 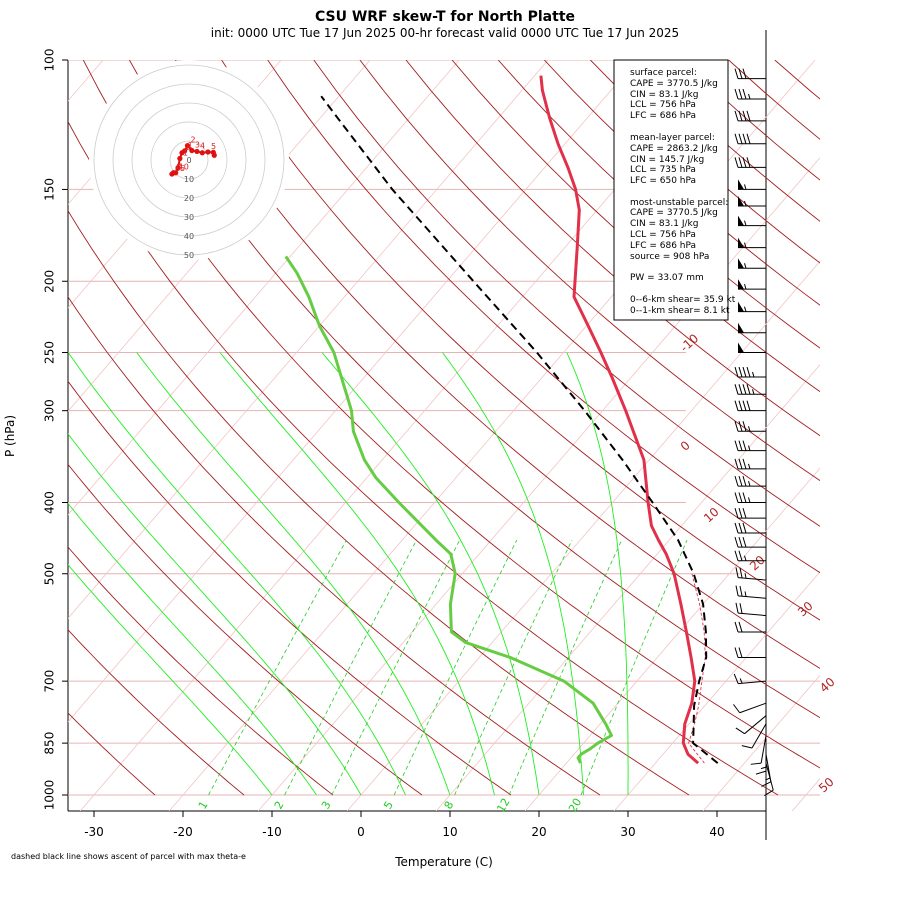 What do you see at coordinates (827, 685) in the screenshot?
I see `isotherm-label: 40` at bounding box center [827, 685].